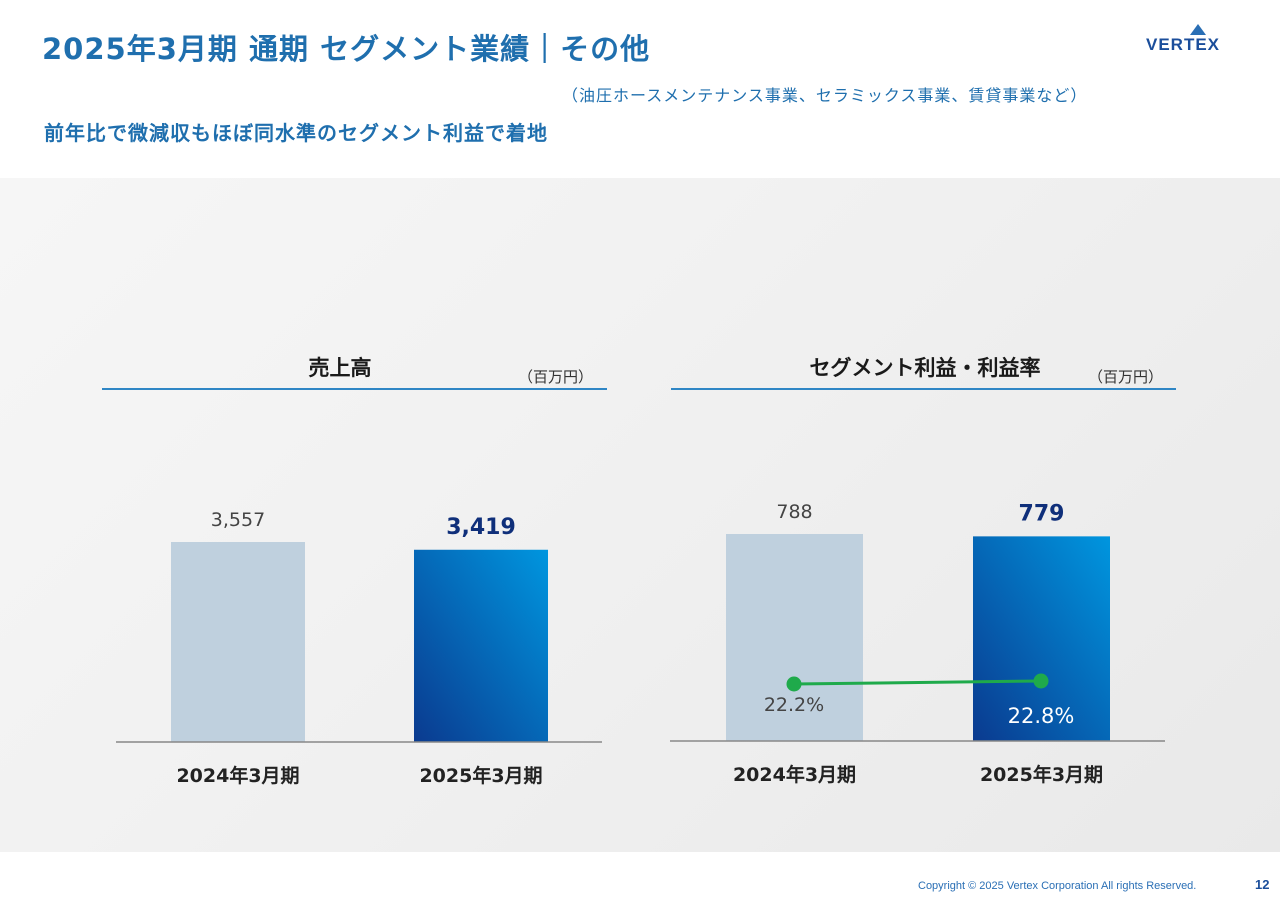 The image size is (1280, 904). Describe the element at coordinates (1262, 884) in the screenshot. I see `page-number: 12` at that location.